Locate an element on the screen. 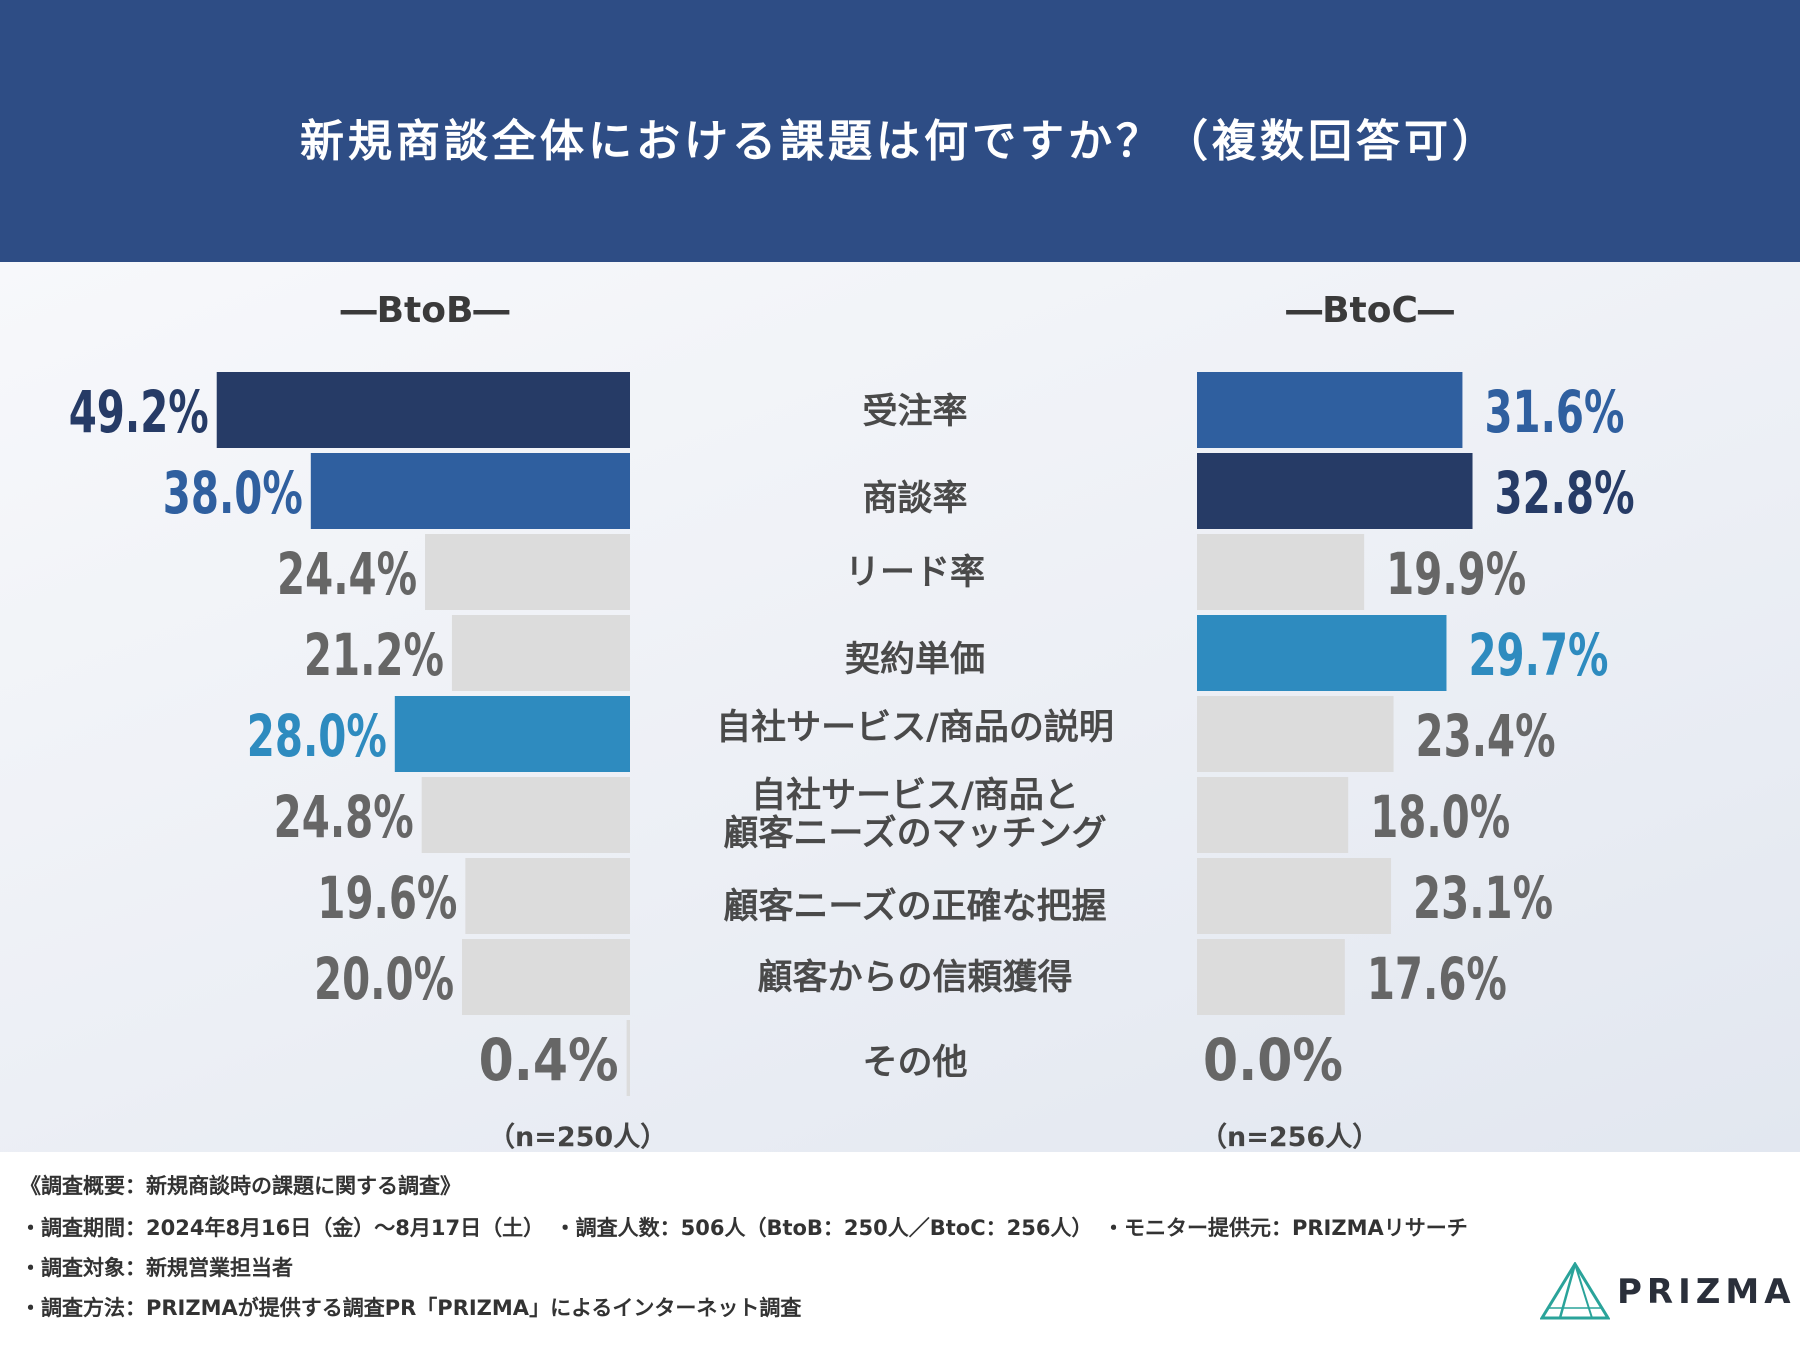 Image resolution: width=1800 pixels, height=1350 pixels. btoc-value-label: 23.4% is located at coordinates (1486, 736).